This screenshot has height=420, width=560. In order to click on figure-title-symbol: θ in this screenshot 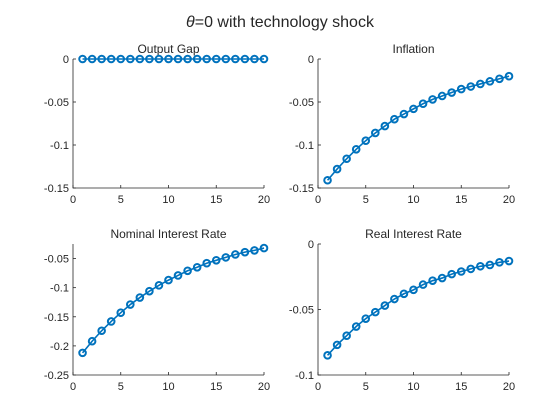, I will do `click(190, 22)`.